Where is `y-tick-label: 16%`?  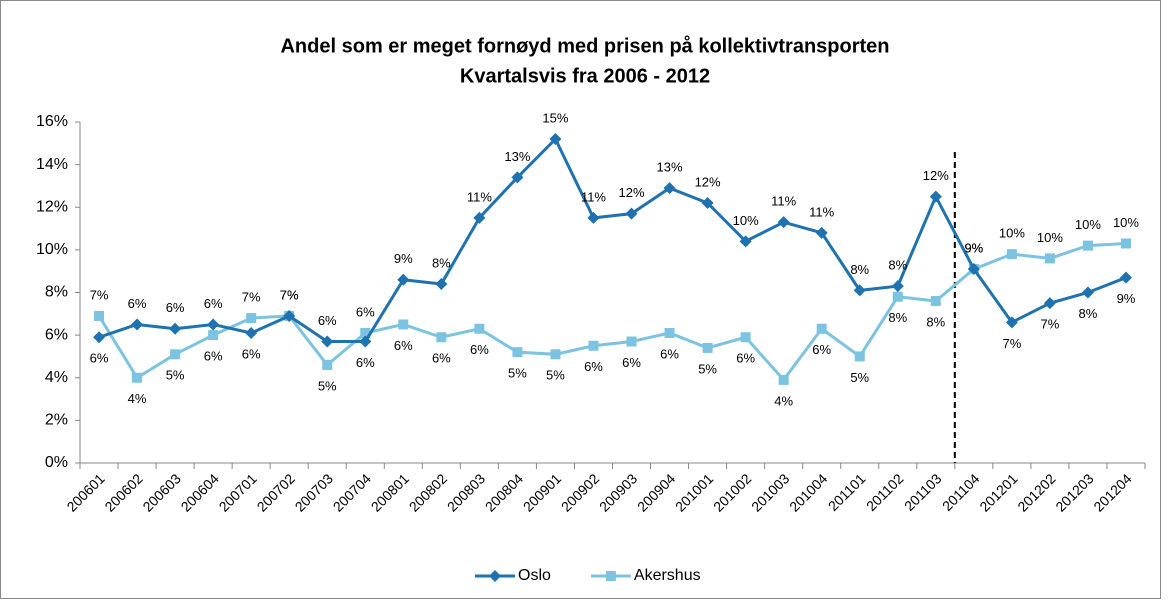
y-tick-label: 16% is located at coordinates (52, 121).